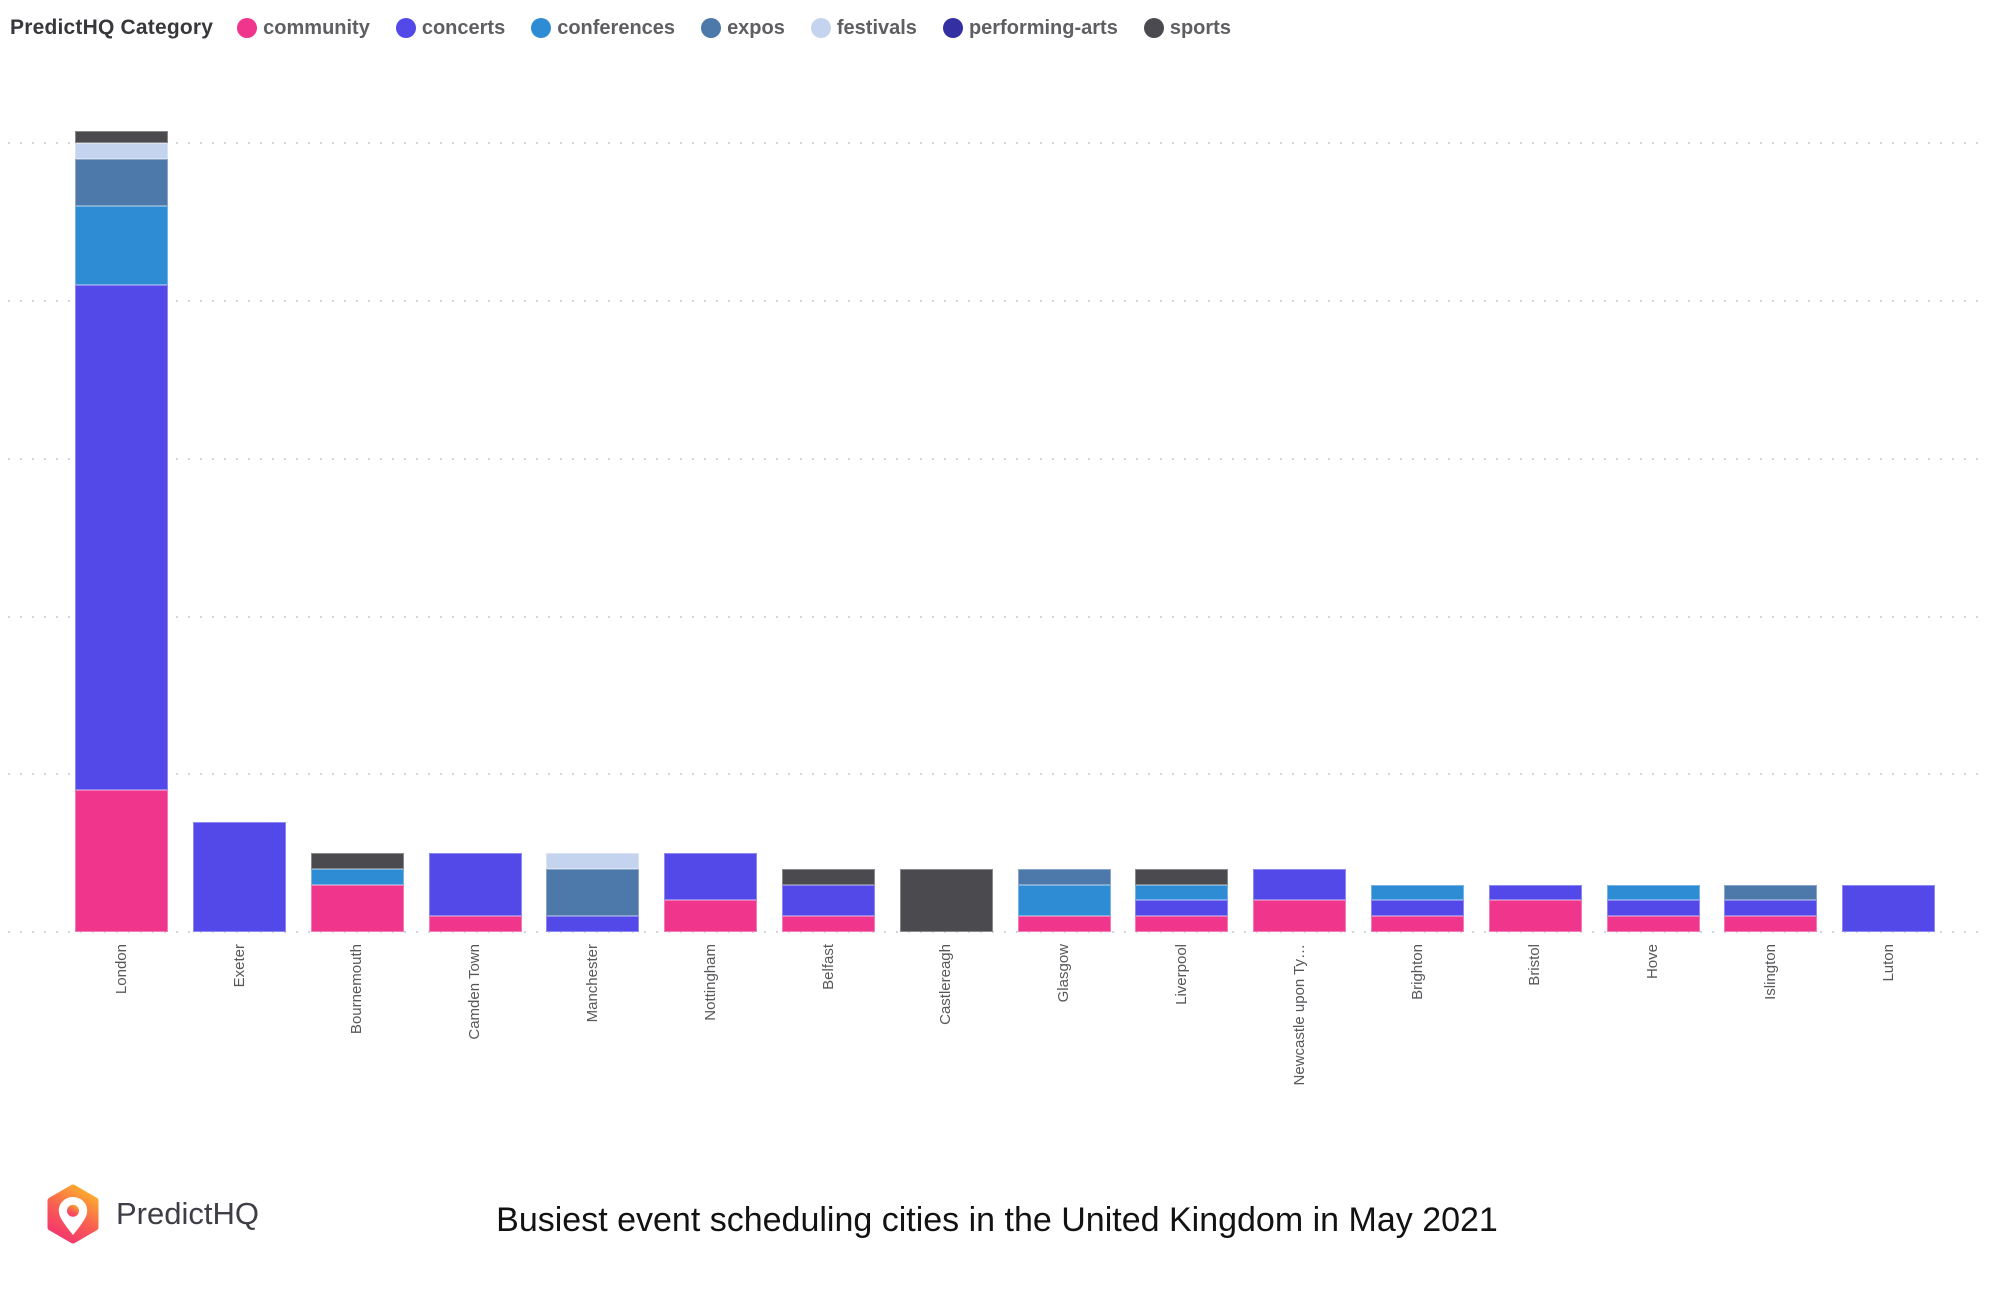 The height and width of the screenshot is (1300, 1992). Describe the element at coordinates (122, 246) in the screenshot. I see `bar-london-conferences` at that location.